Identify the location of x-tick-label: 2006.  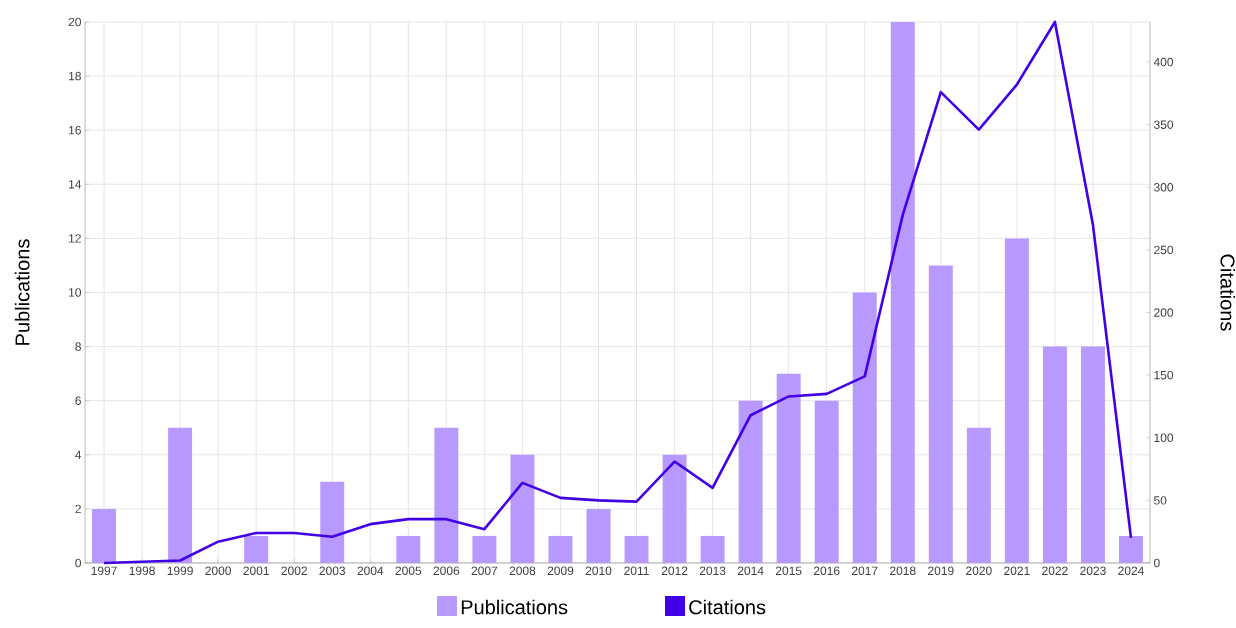
(446, 571).